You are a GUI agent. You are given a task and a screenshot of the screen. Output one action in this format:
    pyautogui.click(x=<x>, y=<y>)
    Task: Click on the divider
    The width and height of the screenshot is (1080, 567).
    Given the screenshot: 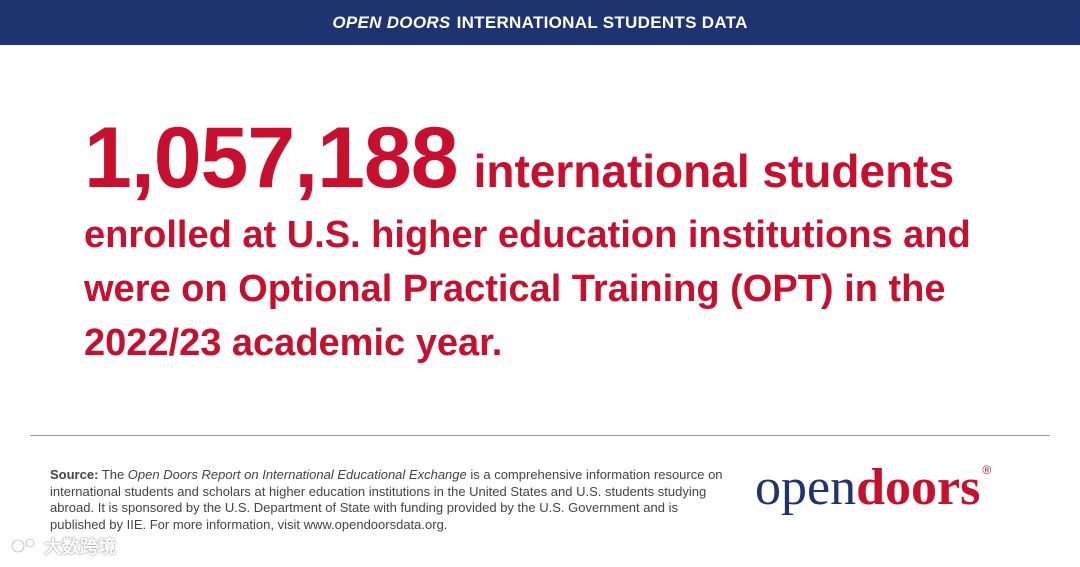 What is the action you would take?
    pyautogui.click(x=540, y=435)
    